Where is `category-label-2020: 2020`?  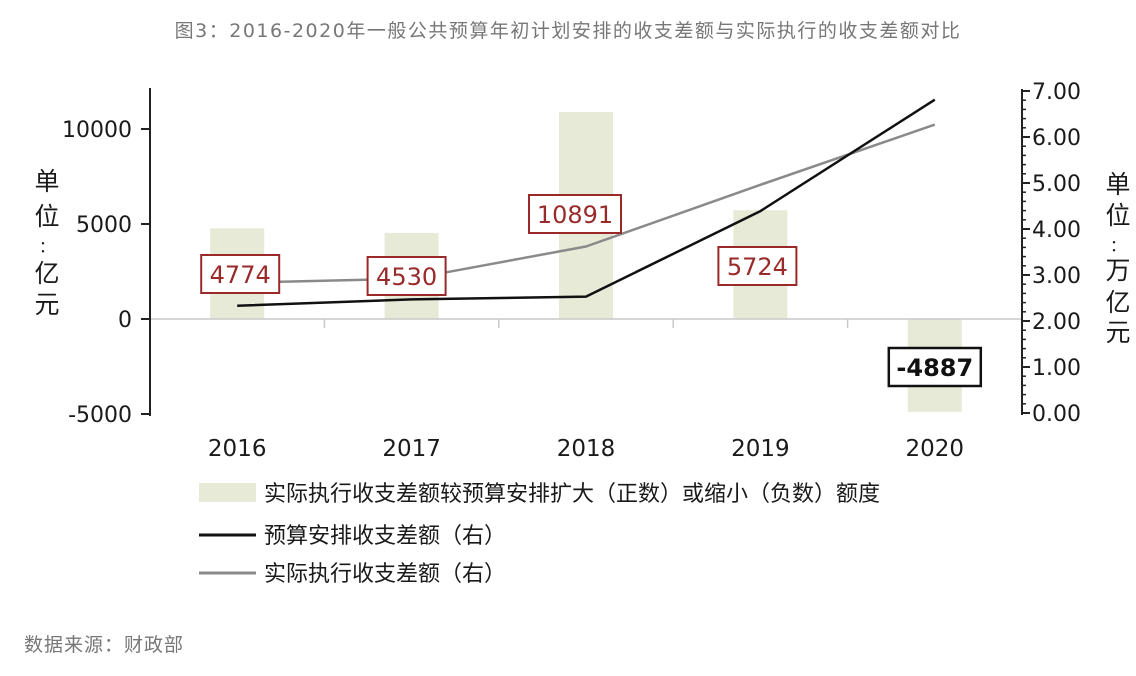
category-label-2020: 2020 is located at coordinates (935, 449).